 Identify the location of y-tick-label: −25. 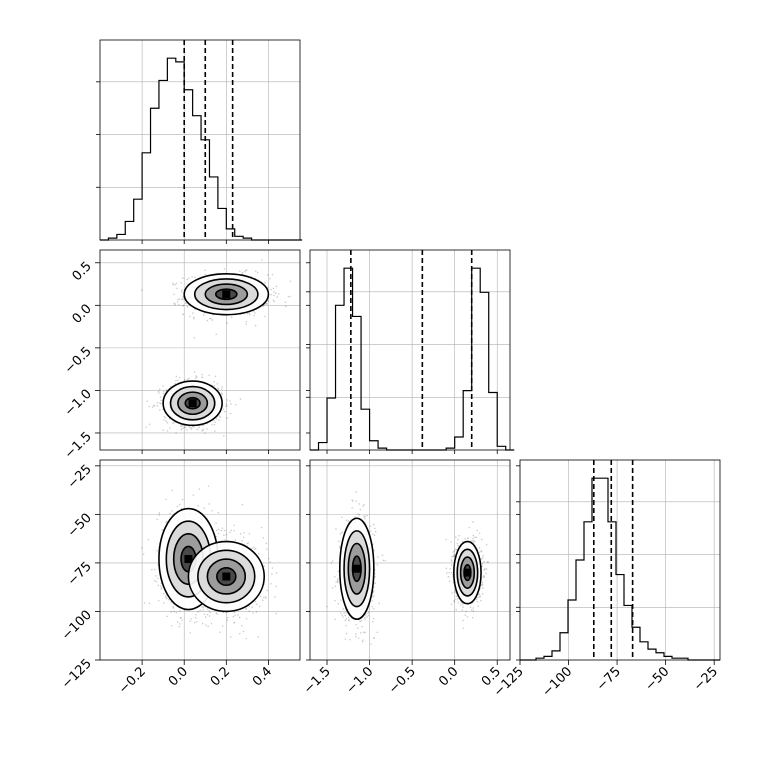
(80, 477).